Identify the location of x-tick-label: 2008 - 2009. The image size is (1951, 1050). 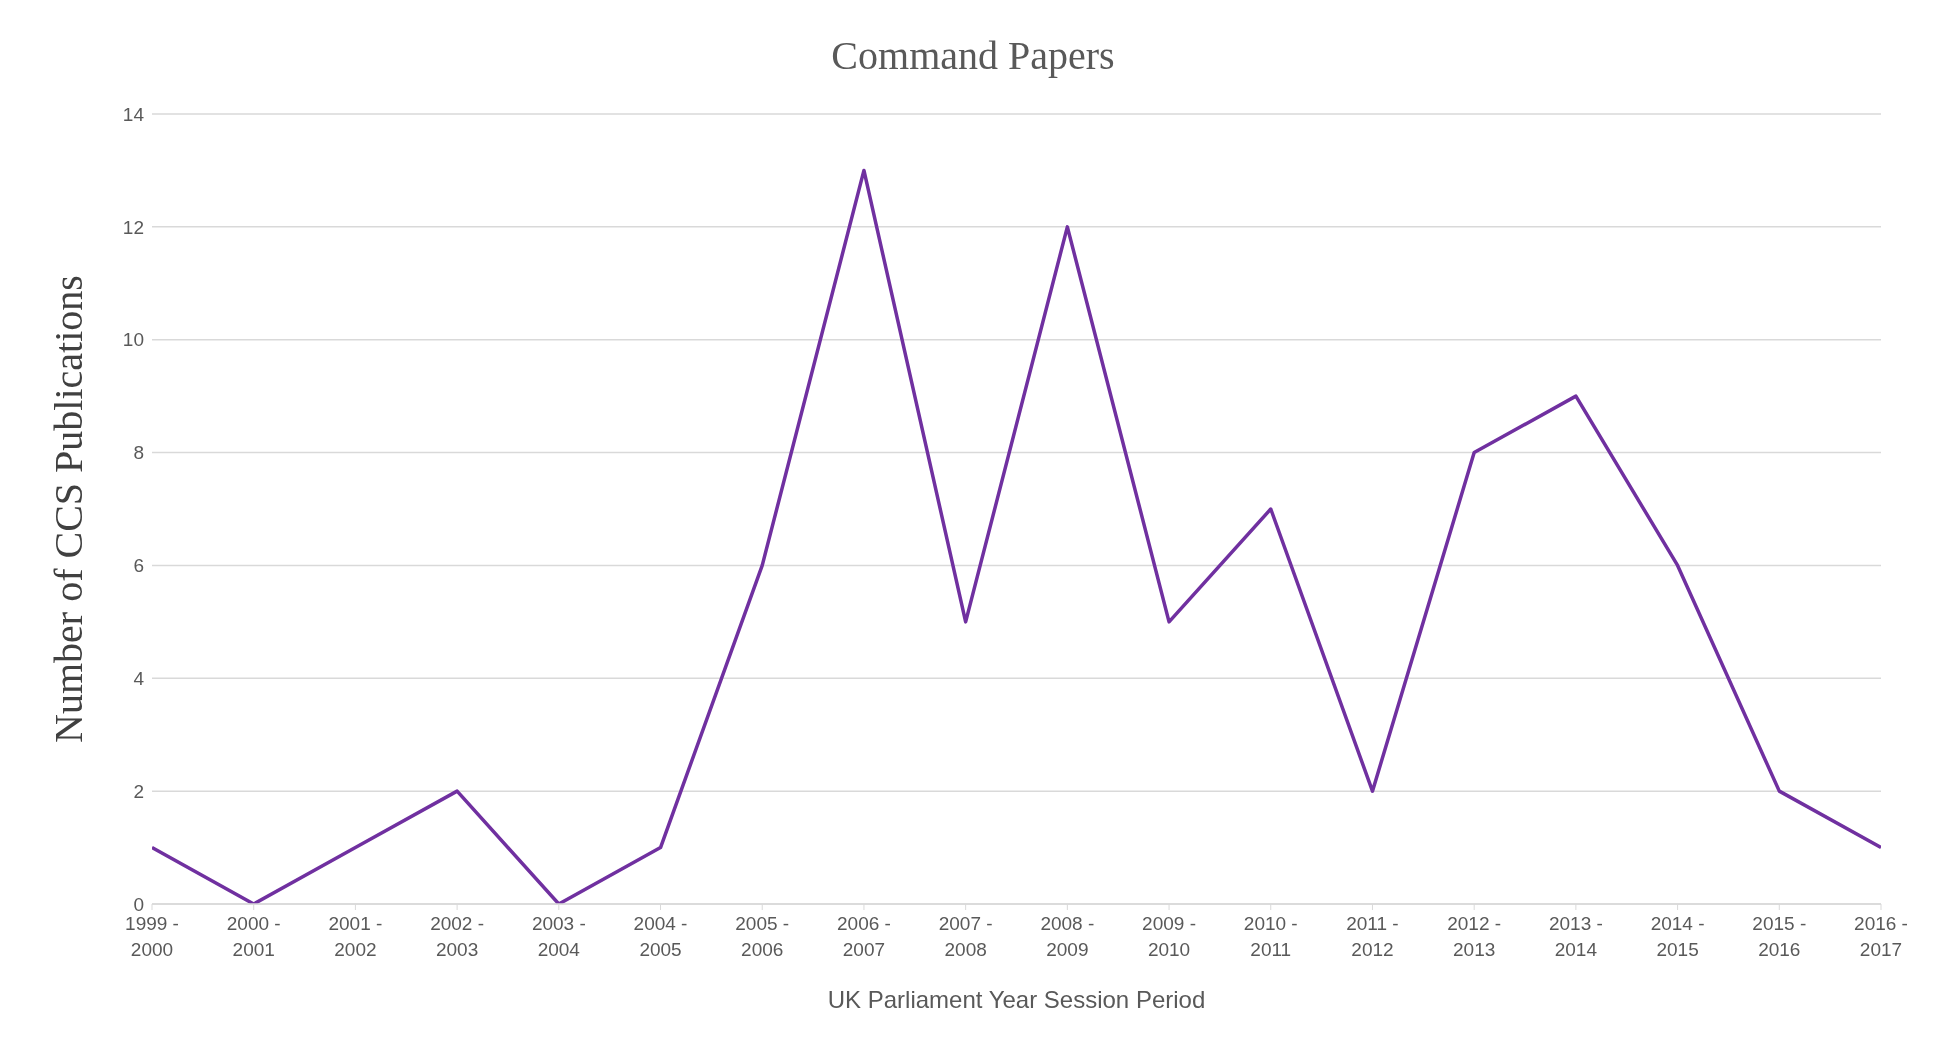
(1067, 936).